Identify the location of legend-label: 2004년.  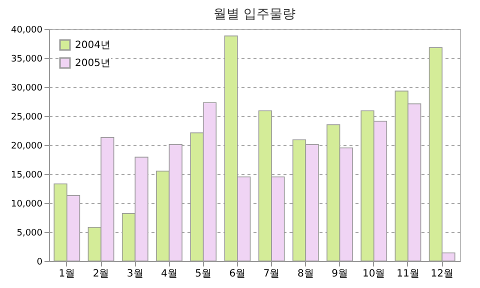
(92, 45).